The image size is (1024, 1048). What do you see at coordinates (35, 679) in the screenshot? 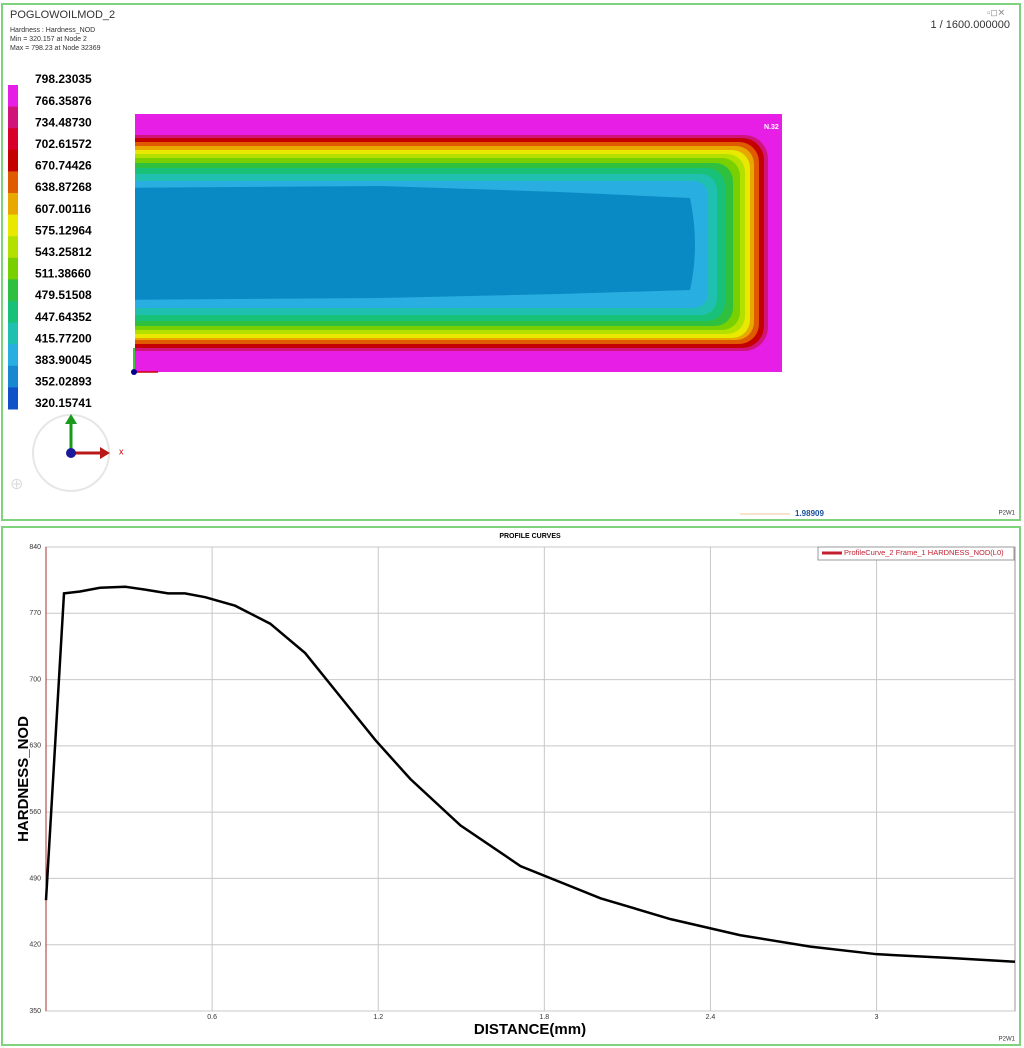
I see `y-tick-label: 700` at bounding box center [35, 679].